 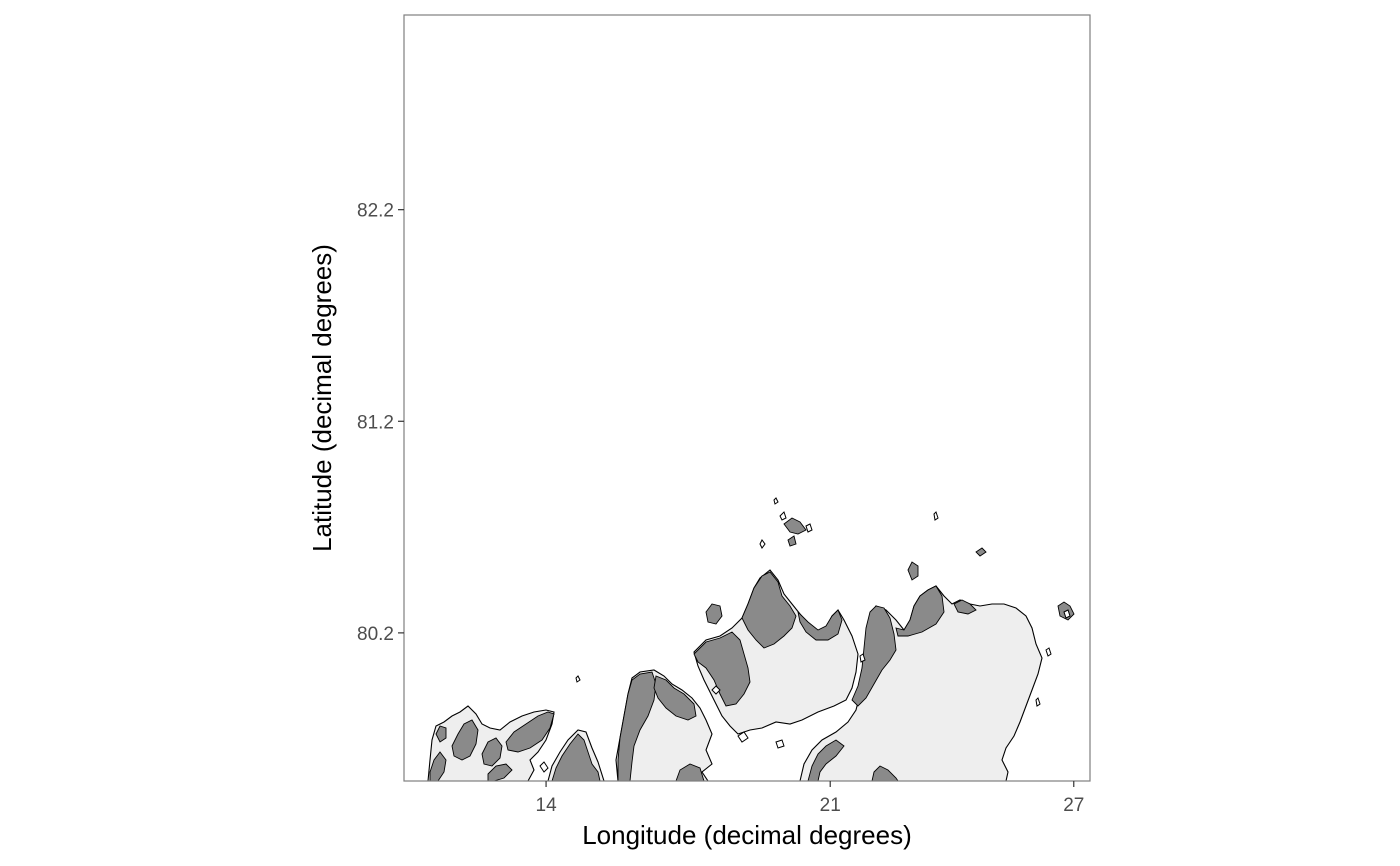 I want to click on glacier-layer, so click(x=752, y=649).